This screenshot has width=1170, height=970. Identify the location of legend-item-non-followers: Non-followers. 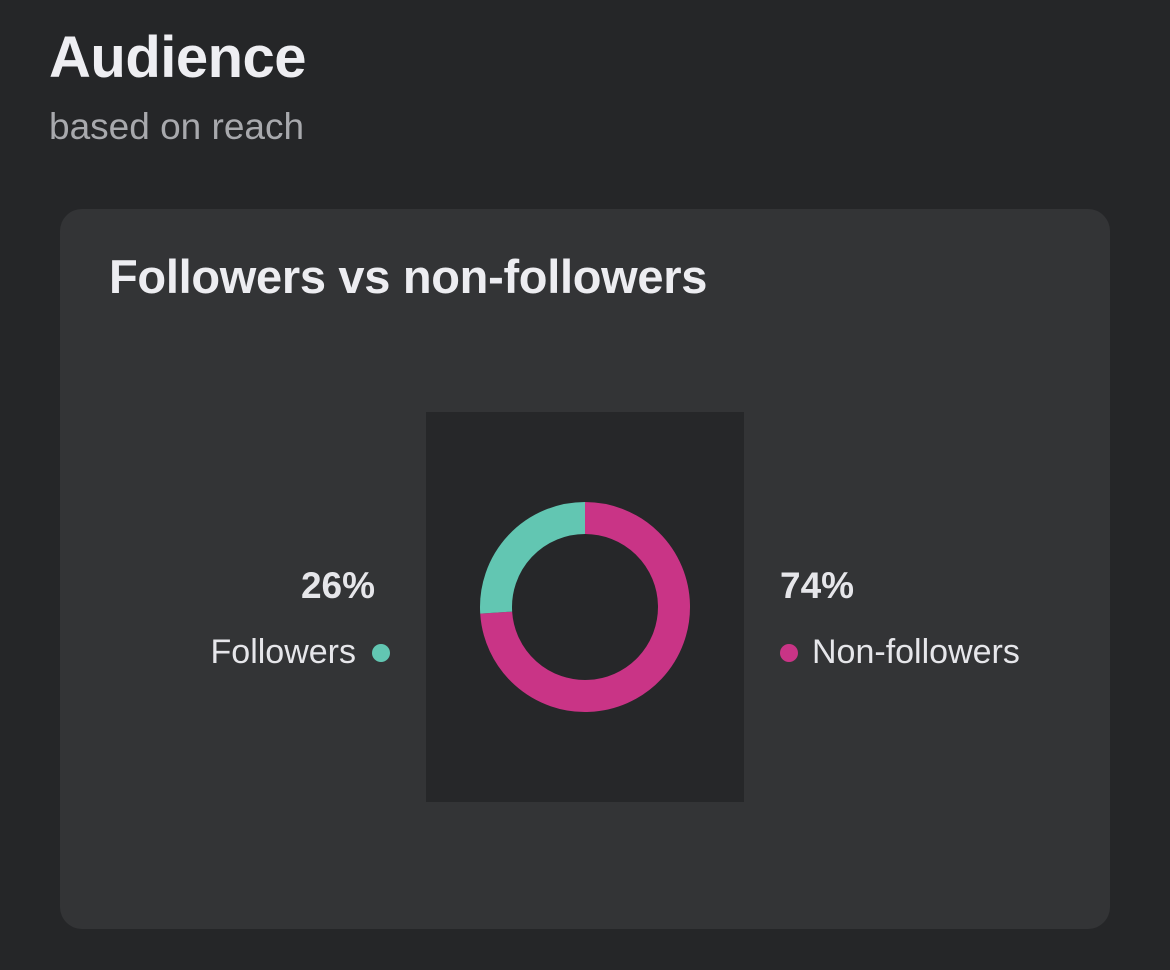
(900, 652).